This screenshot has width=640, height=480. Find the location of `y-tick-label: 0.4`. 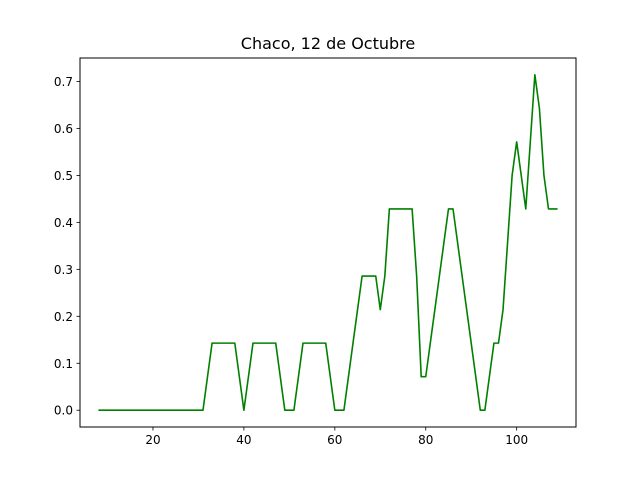

y-tick-label: 0.4 is located at coordinates (63, 223).